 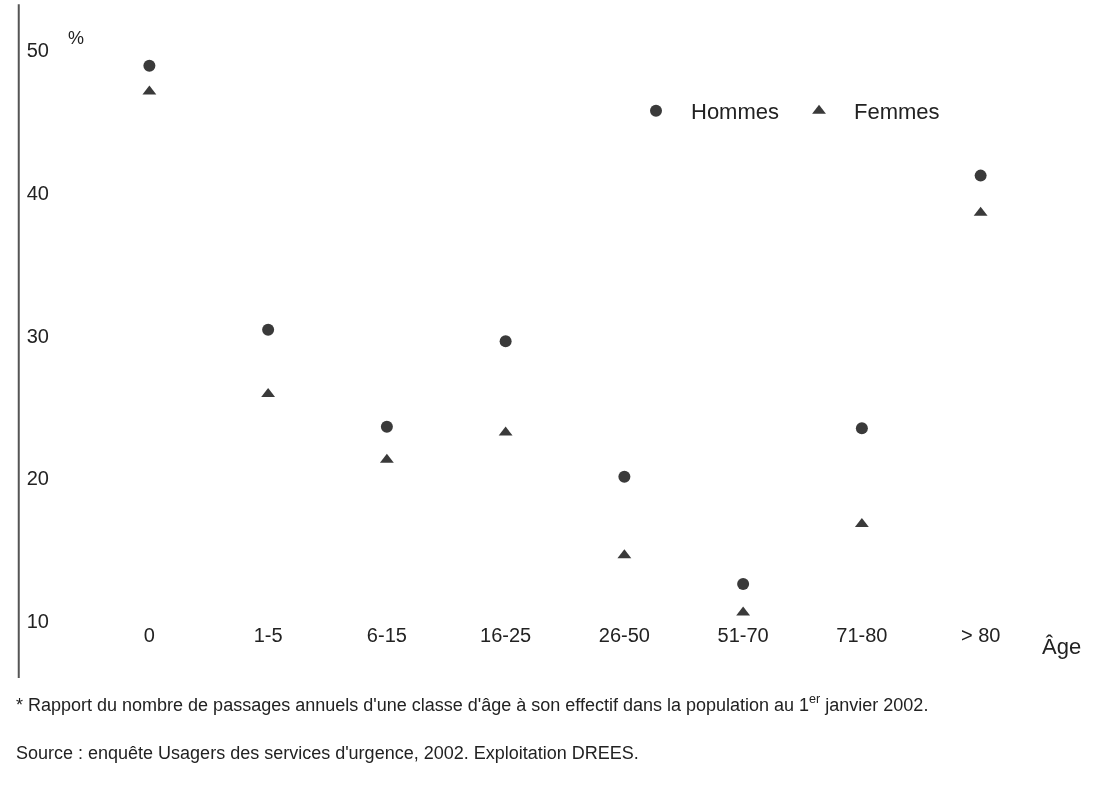 What do you see at coordinates (37, 335) in the screenshot?
I see `y-tick-label: 30` at bounding box center [37, 335].